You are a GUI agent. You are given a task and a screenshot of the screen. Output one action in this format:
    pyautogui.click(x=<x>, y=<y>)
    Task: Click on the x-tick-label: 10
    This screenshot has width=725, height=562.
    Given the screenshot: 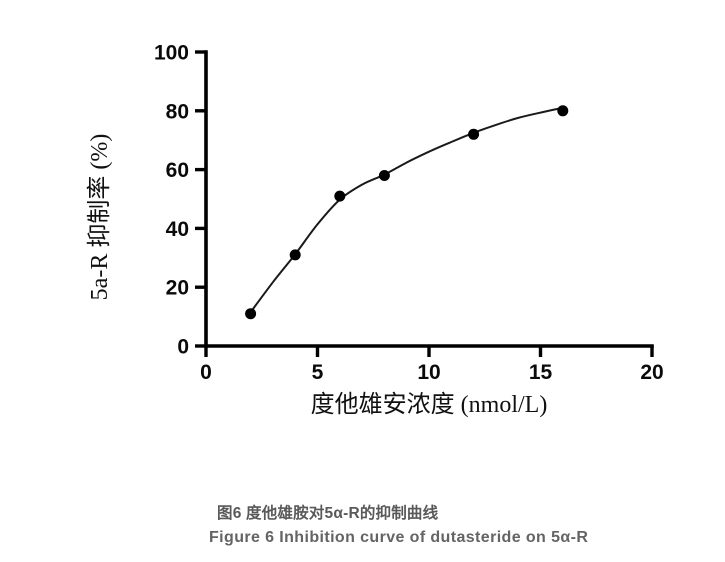 What is the action you would take?
    pyautogui.click(x=428, y=372)
    